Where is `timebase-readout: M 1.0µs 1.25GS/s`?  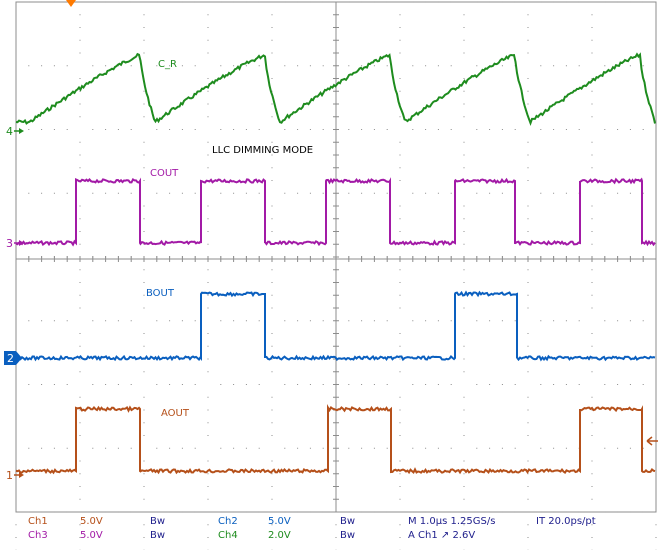 timebase-readout: M 1.0µs 1.25GS/s is located at coordinates (452, 521).